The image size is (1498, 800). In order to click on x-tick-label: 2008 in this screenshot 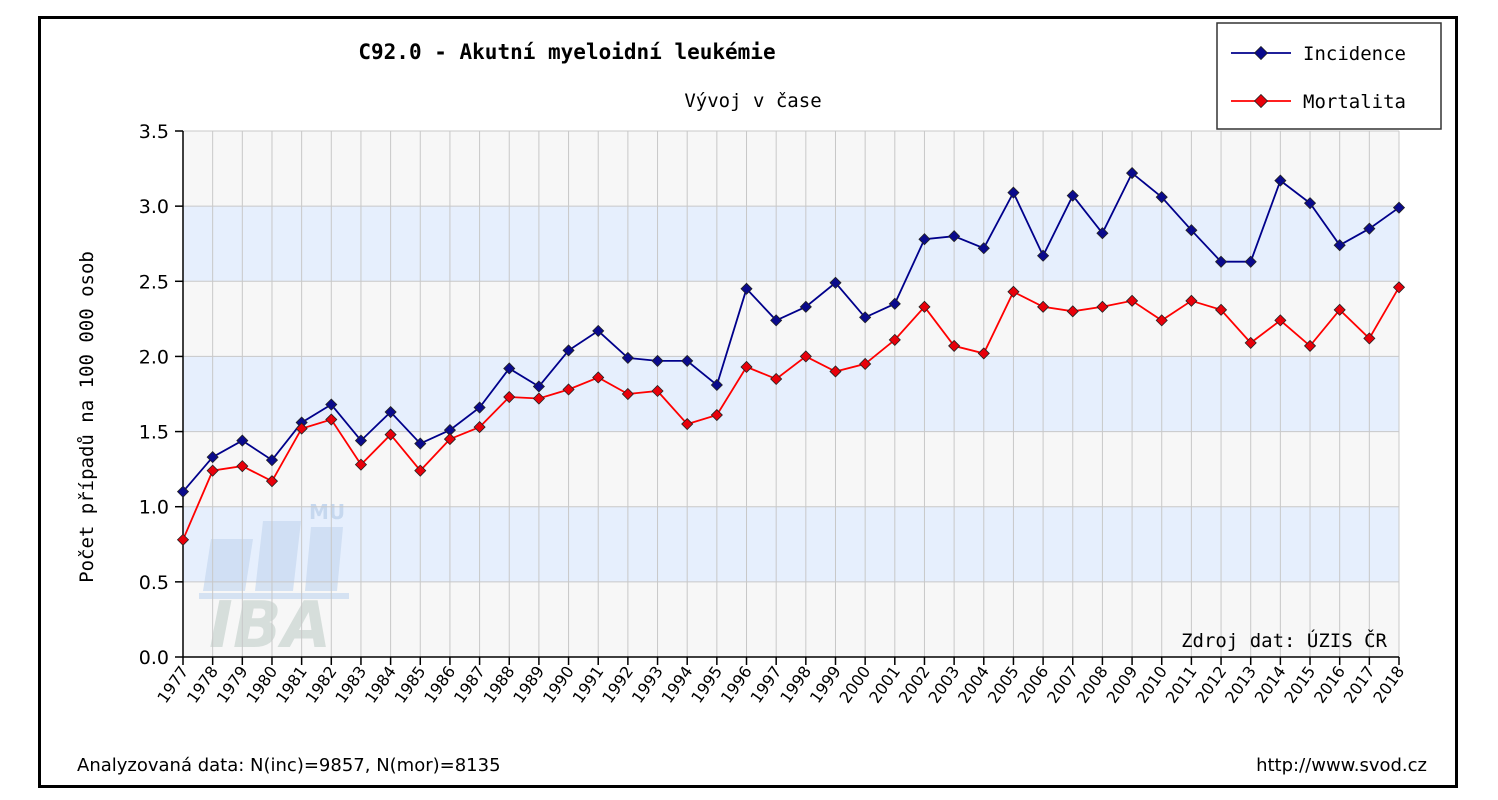, I will do `click(1092, 684)`.